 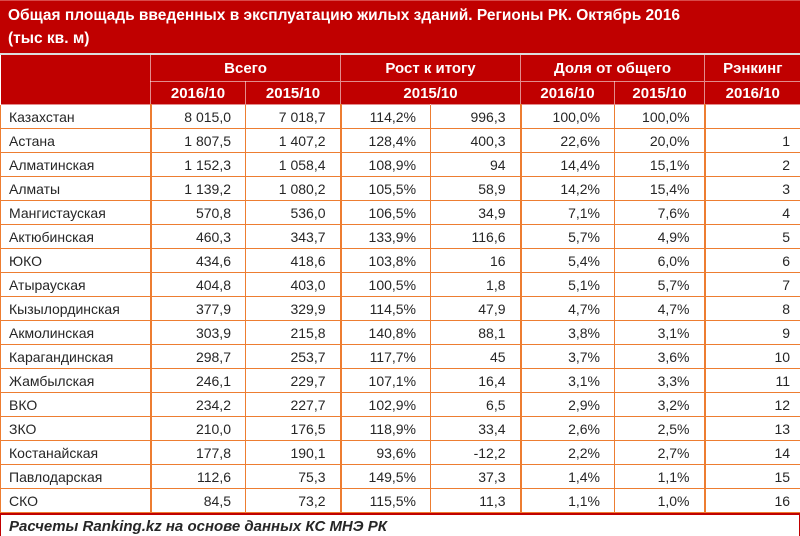 What do you see at coordinates (385, 188) in the screenshot?
I see `value-cell: 105,5%` at bounding box center [385, 188].